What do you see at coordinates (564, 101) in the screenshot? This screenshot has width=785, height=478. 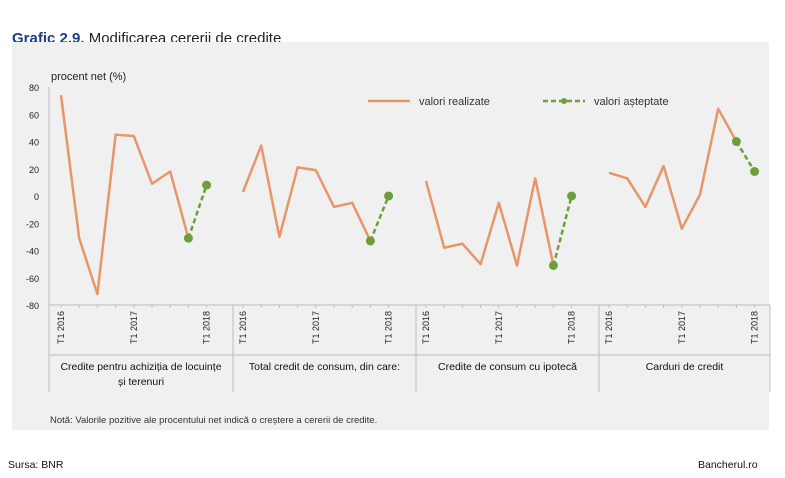 I see `legend-expected-marker` at bounding box center [564, 101].